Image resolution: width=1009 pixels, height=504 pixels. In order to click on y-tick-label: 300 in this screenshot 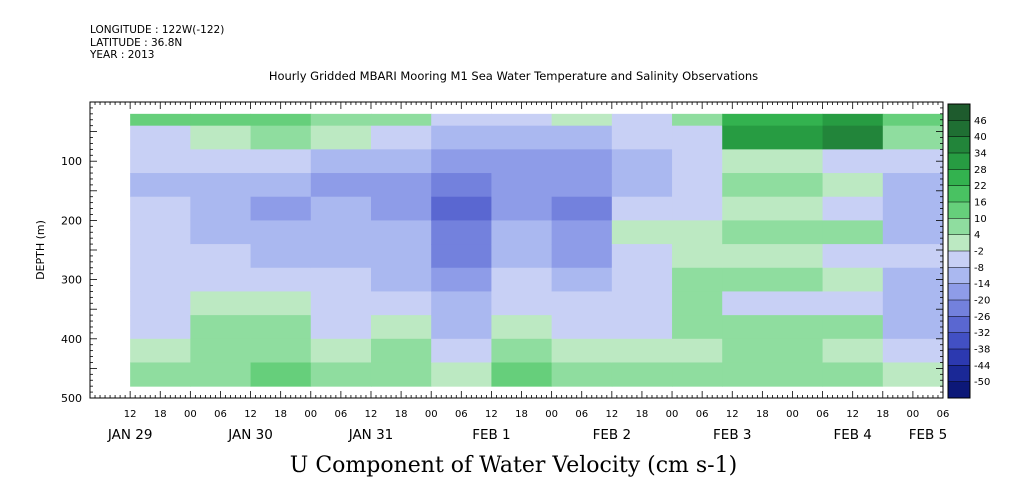, I will do `click(71, 280)`.